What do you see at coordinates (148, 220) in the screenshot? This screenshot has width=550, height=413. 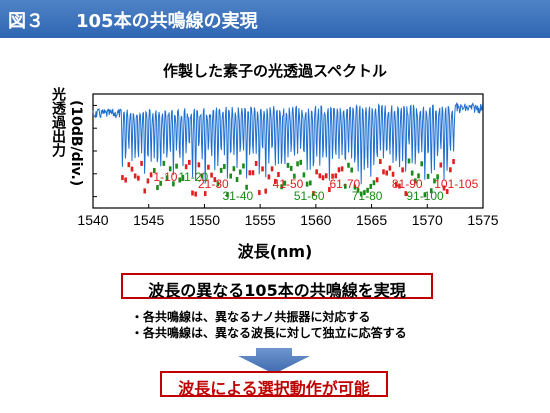 I see `x-tick-label: 1545` at bounding box center [148, 220].